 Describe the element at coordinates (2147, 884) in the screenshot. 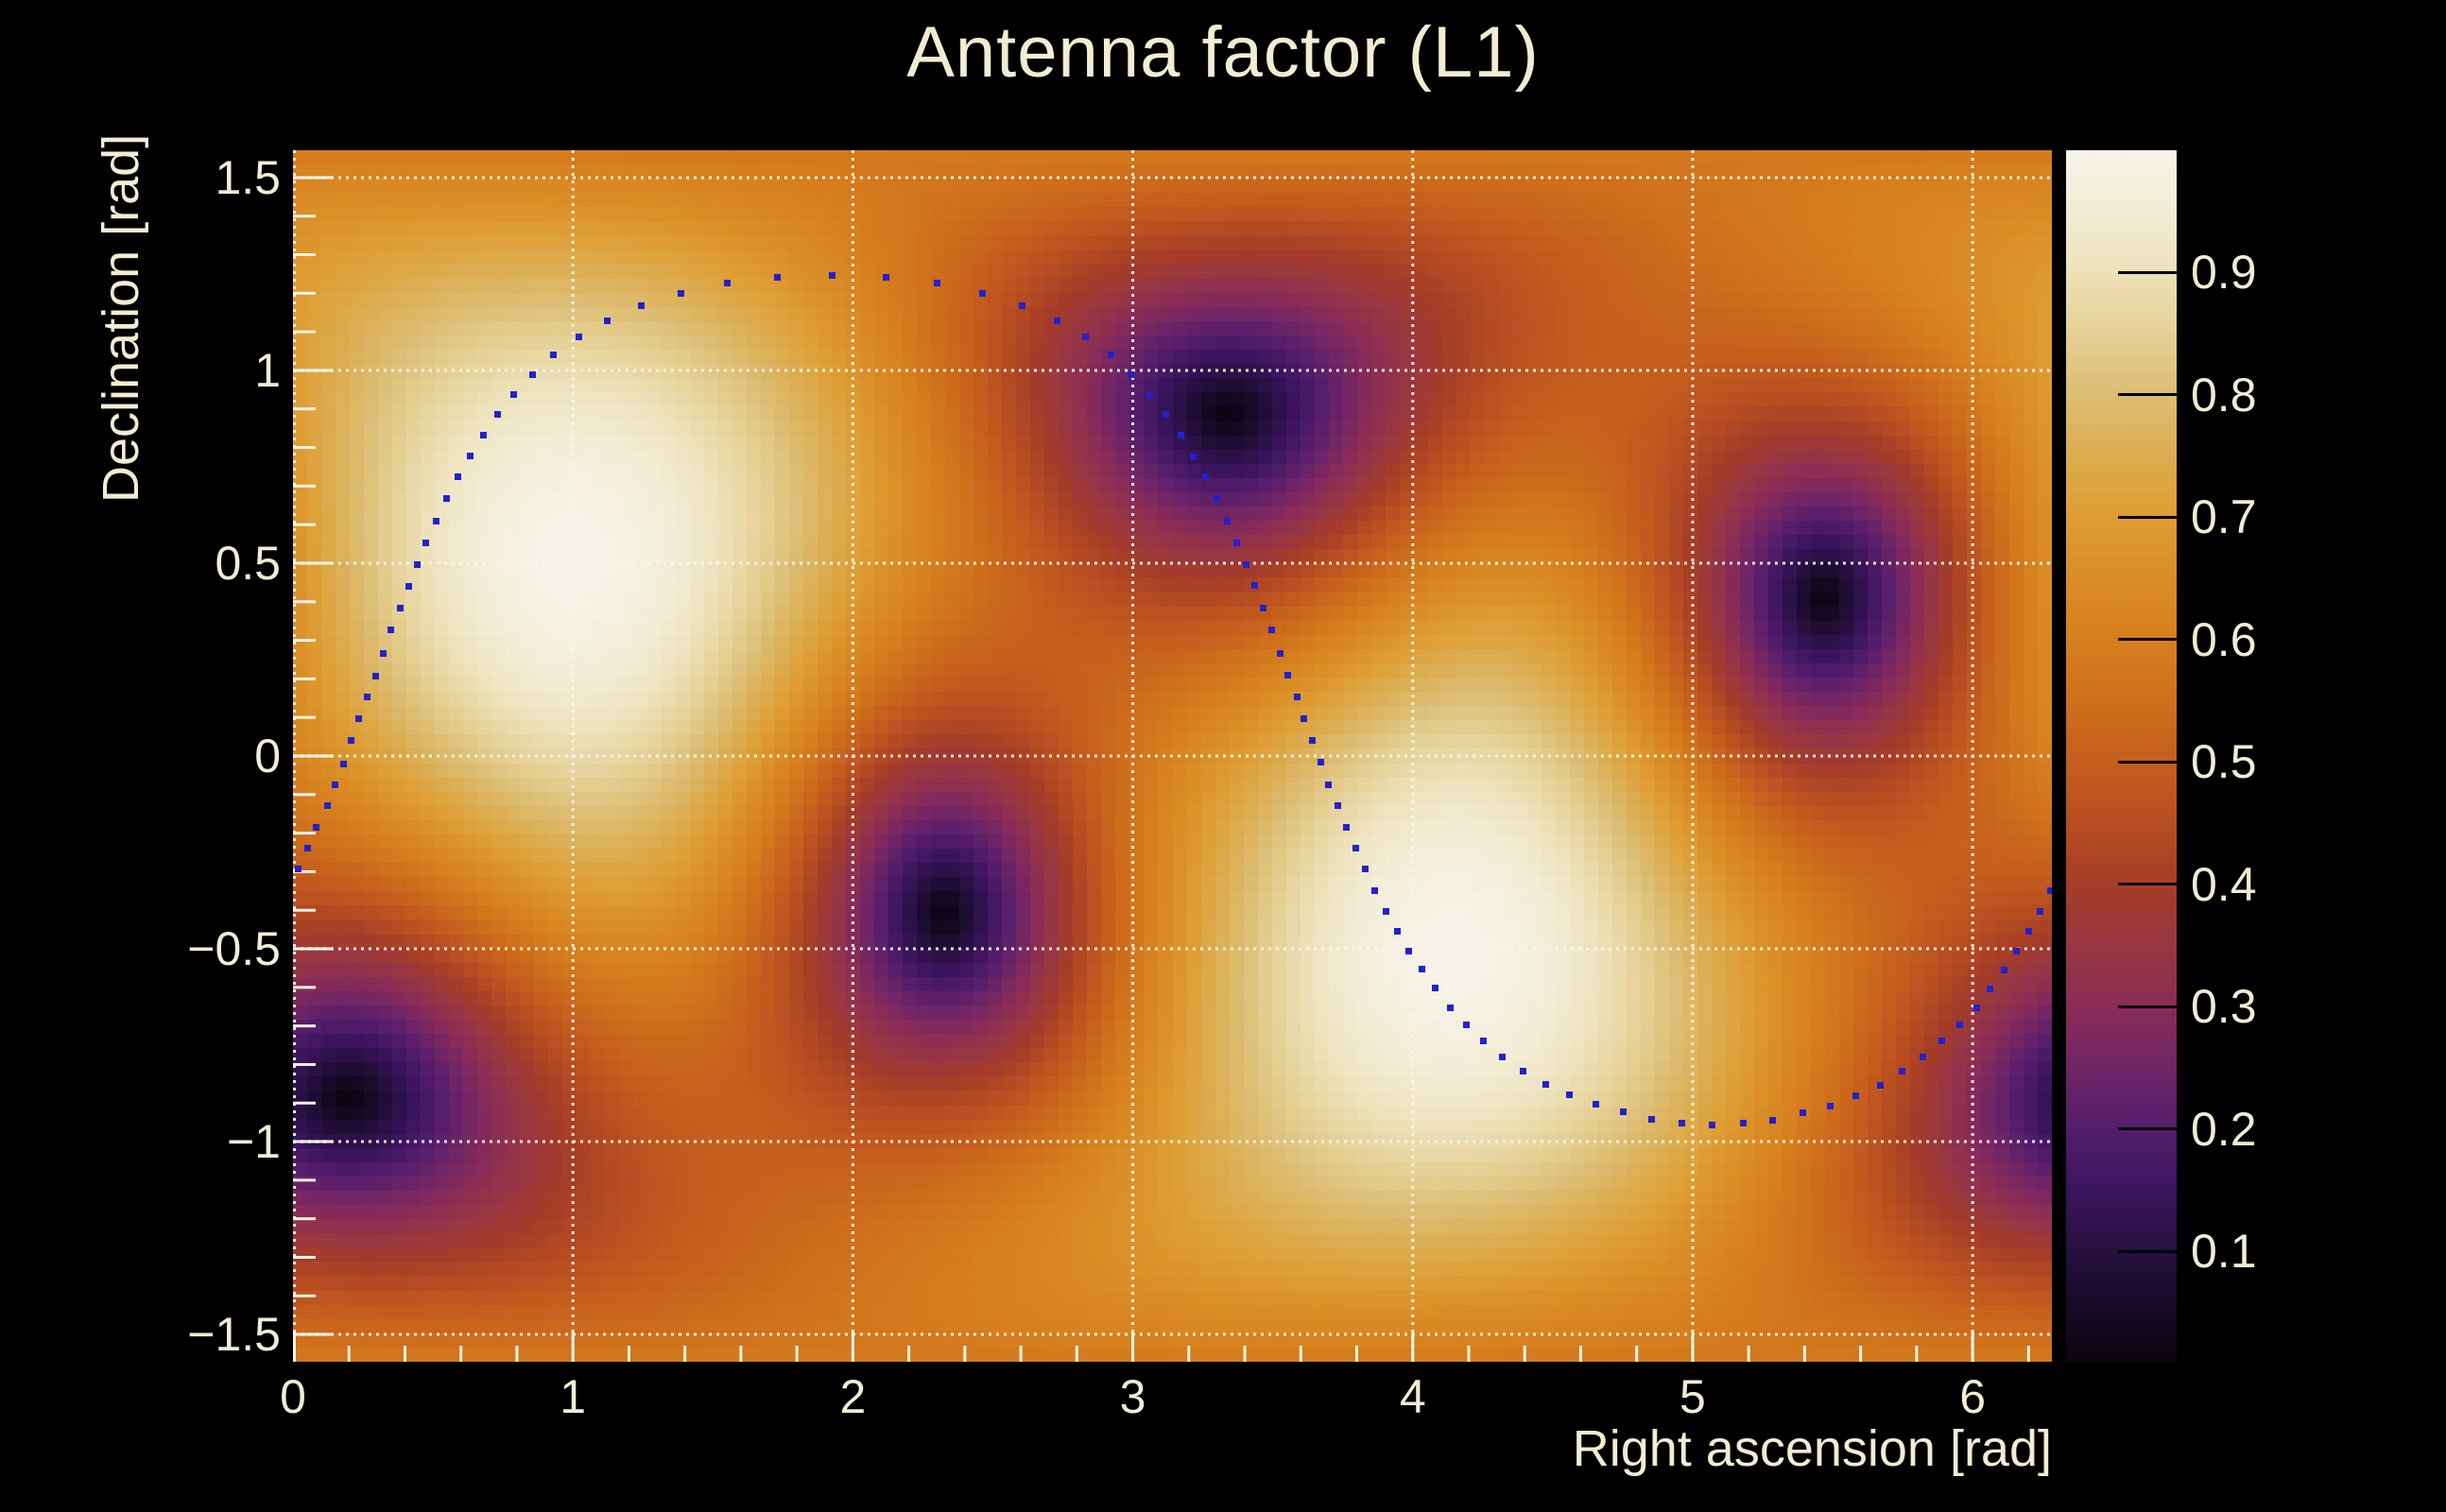

I see `colorbar-tick-0.4` at that location.